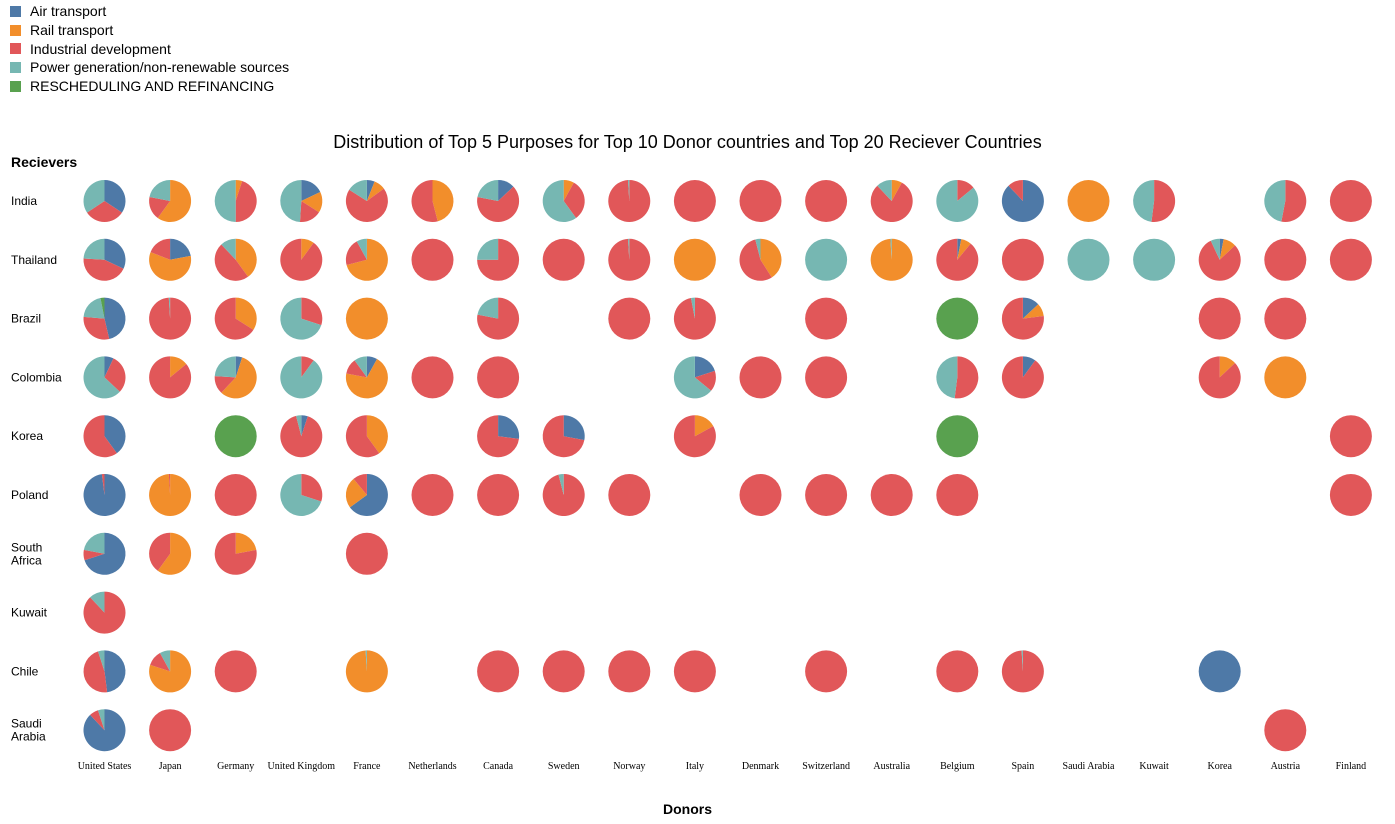  What do you see at coordinates (29, 613) in the screenshot?
I see `y-tick-label: Kuwait` at bounding box center [29, 613].